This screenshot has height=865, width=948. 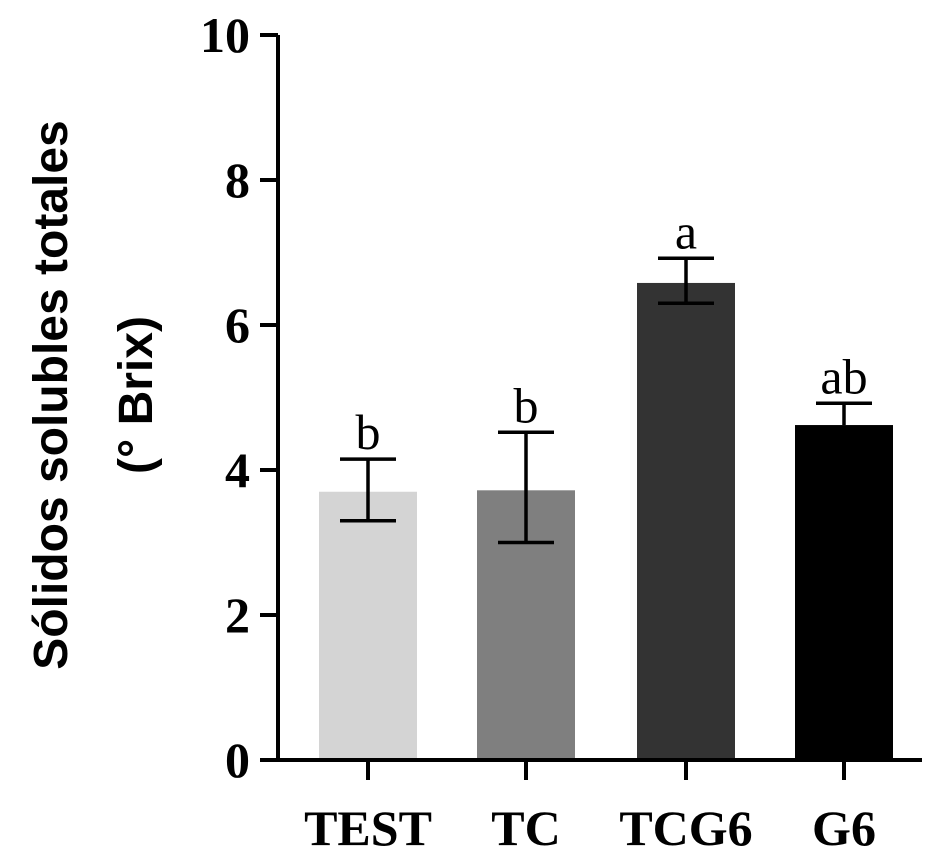 What do you see at coordinates (368, 490) in the screenshot?
I see `error-bar-test` at bounding box center [368, 490].